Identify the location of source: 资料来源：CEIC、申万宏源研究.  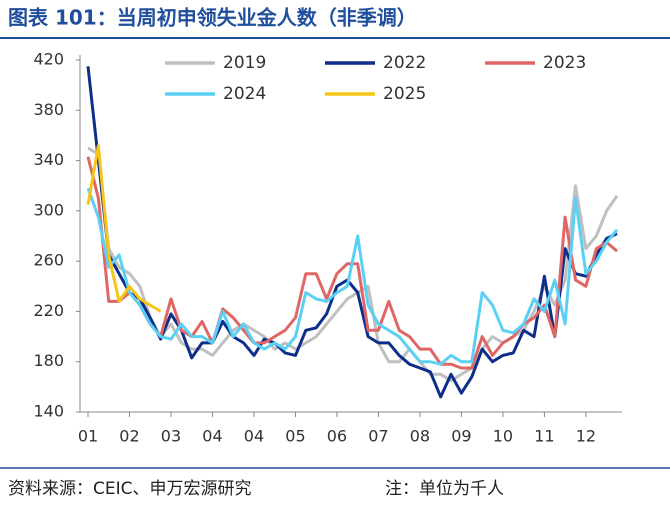
(130, 489).